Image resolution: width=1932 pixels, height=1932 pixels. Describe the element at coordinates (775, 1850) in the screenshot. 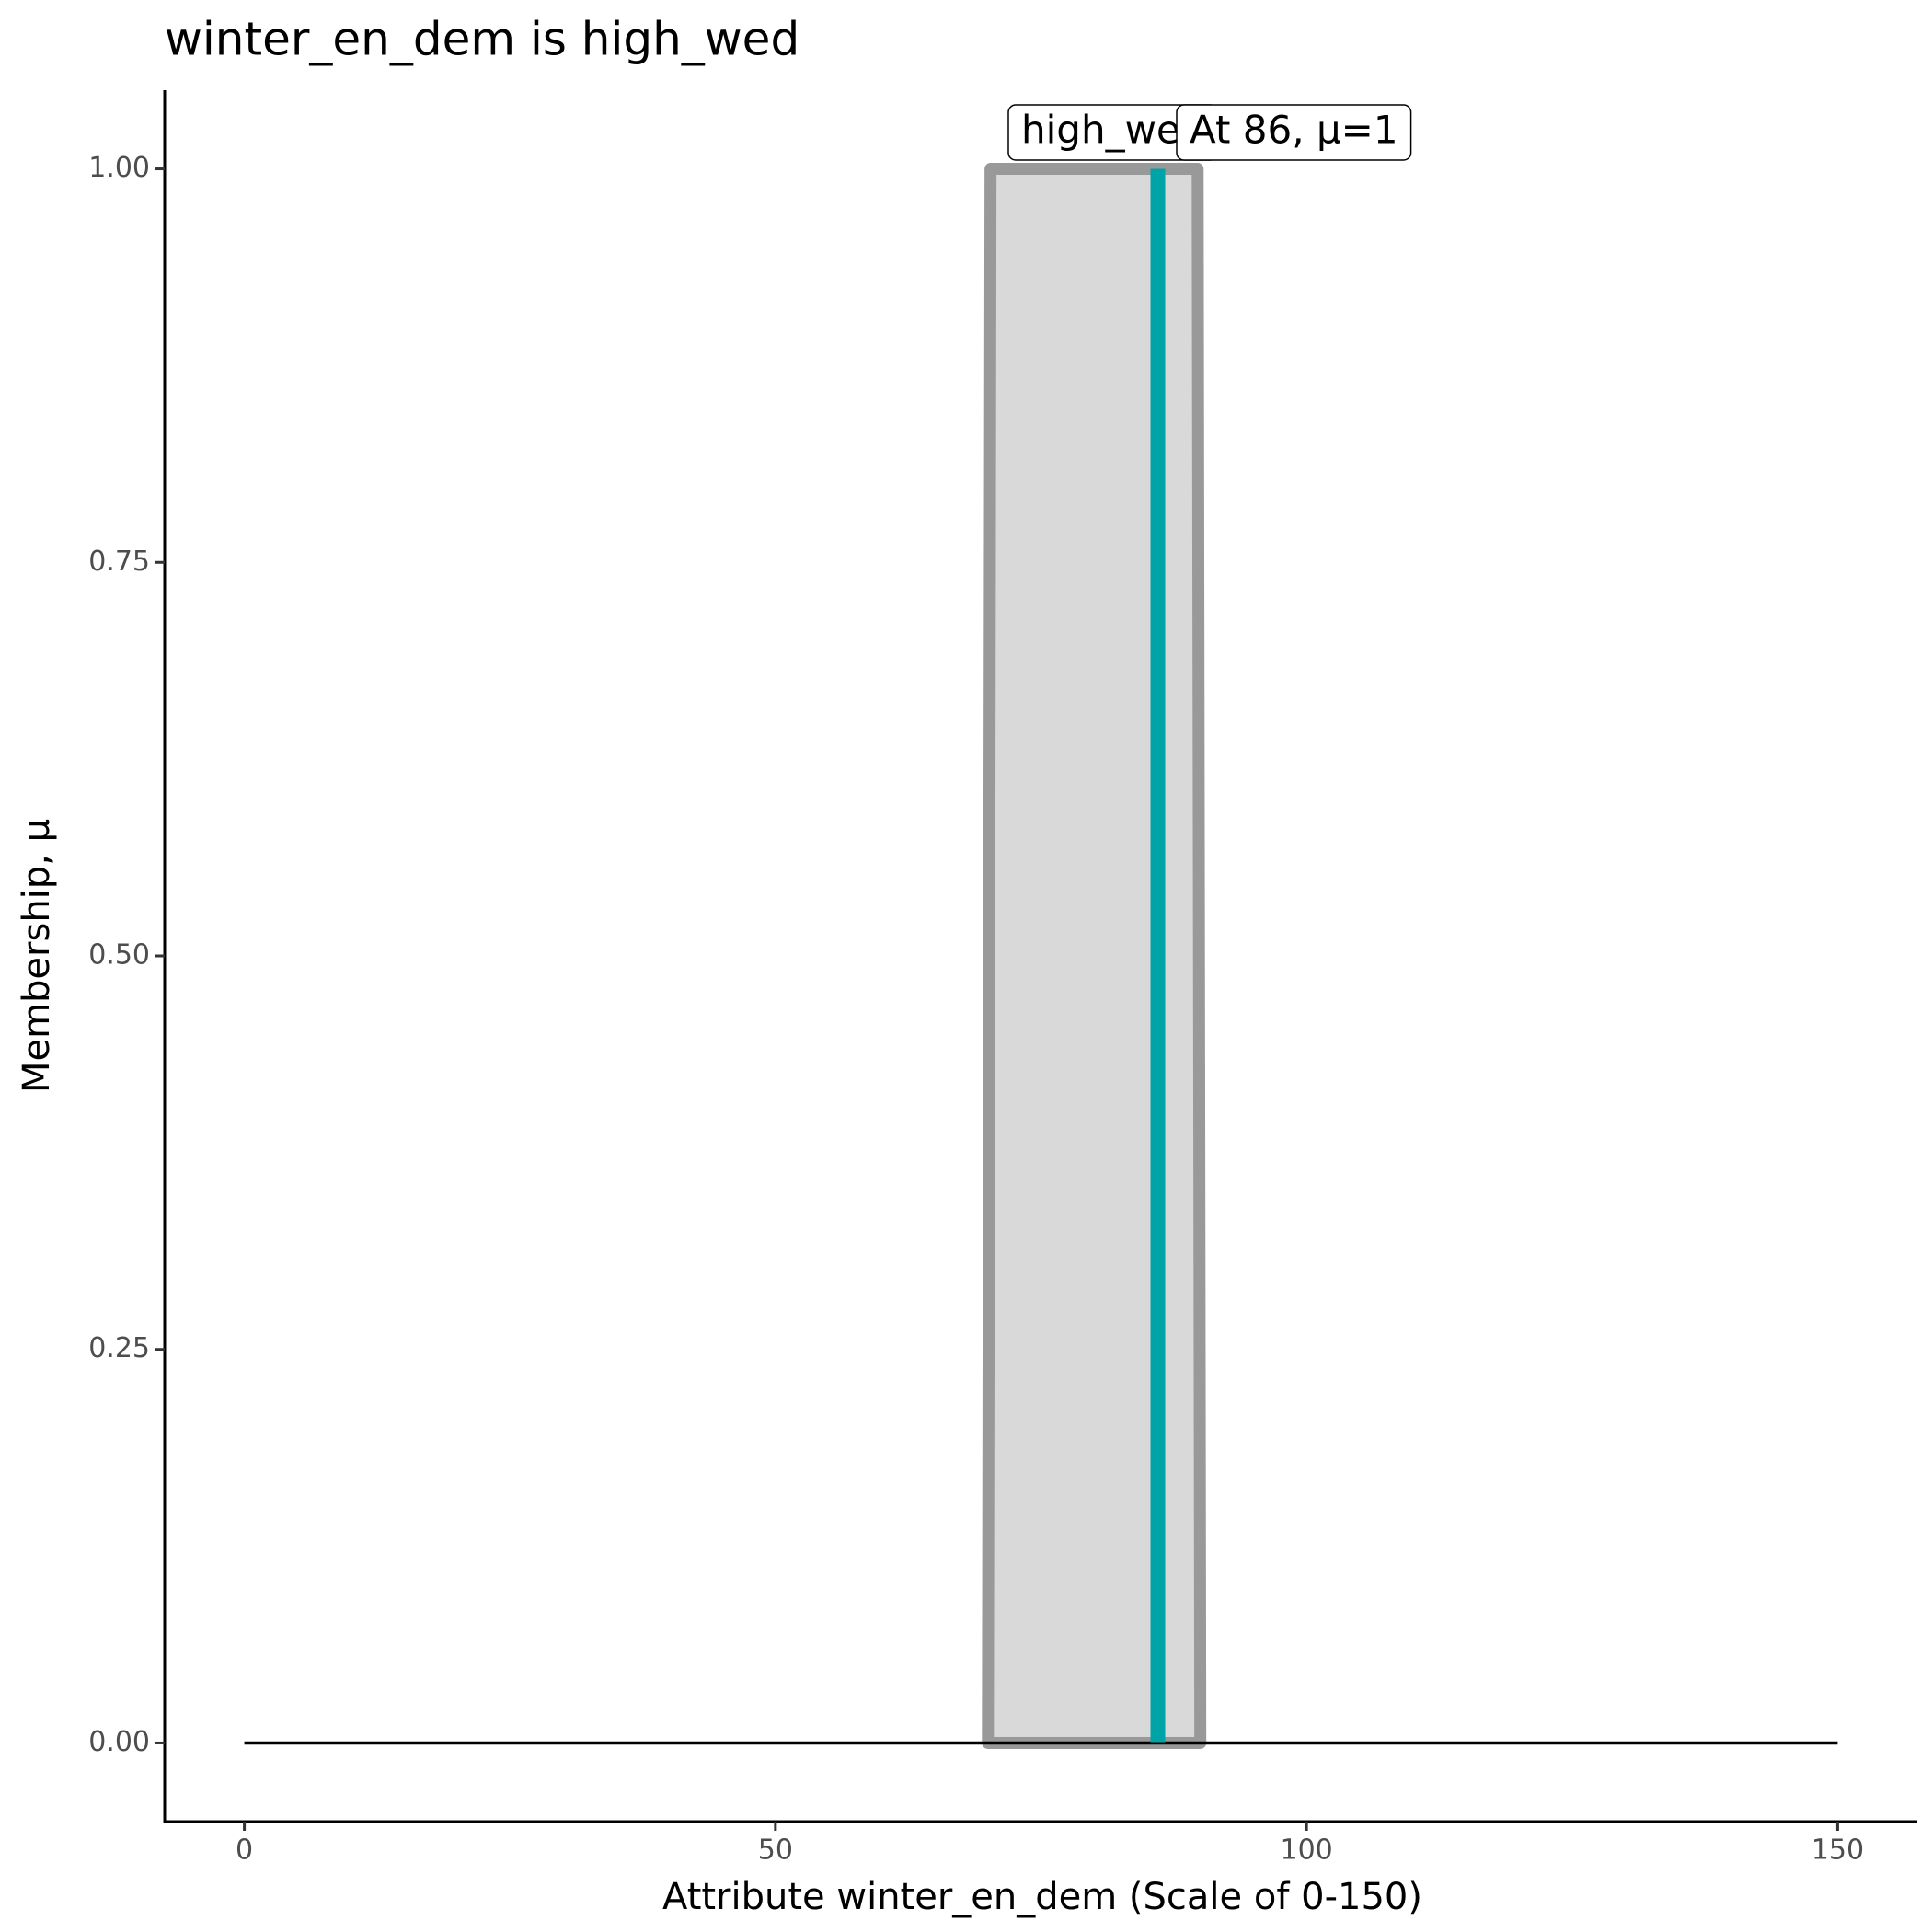

I see `x-tick-label: 50` at that location.